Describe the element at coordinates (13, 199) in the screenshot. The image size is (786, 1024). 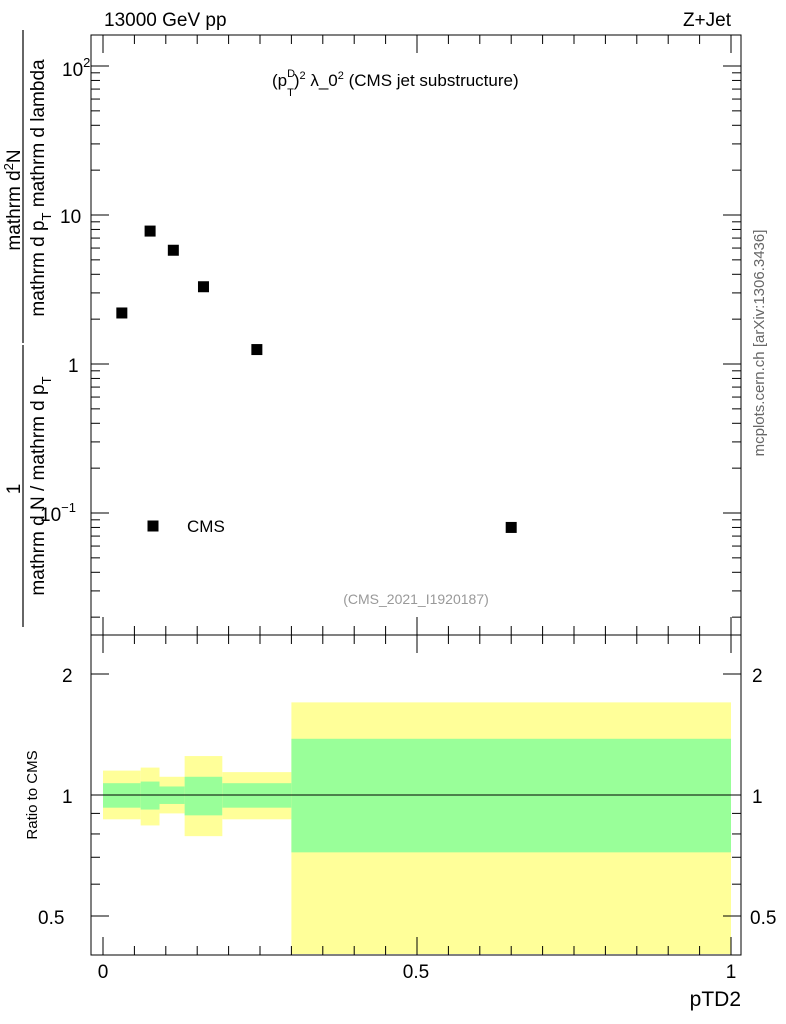
I see `y-label-numerator: mathrm d2N` at that location.